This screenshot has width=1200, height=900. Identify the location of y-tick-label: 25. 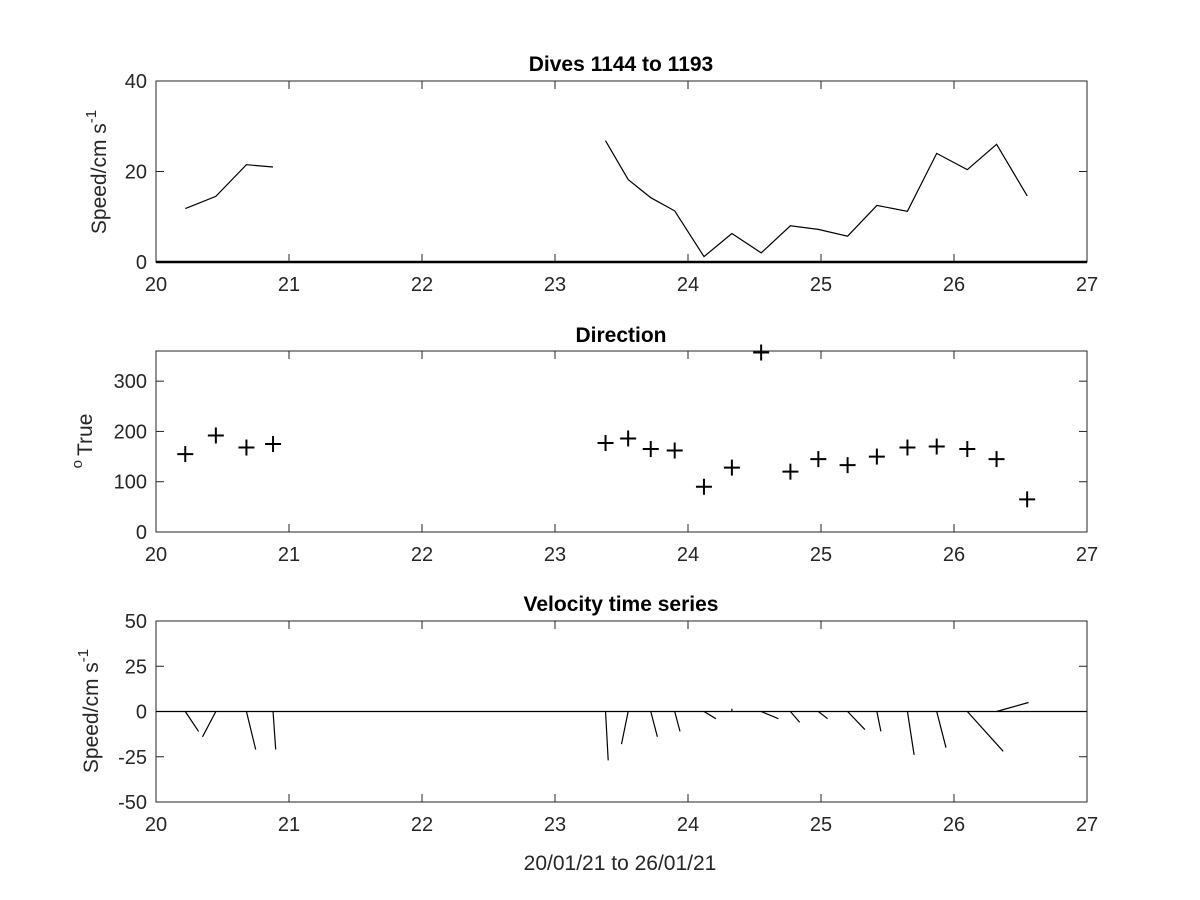
(136, 667).